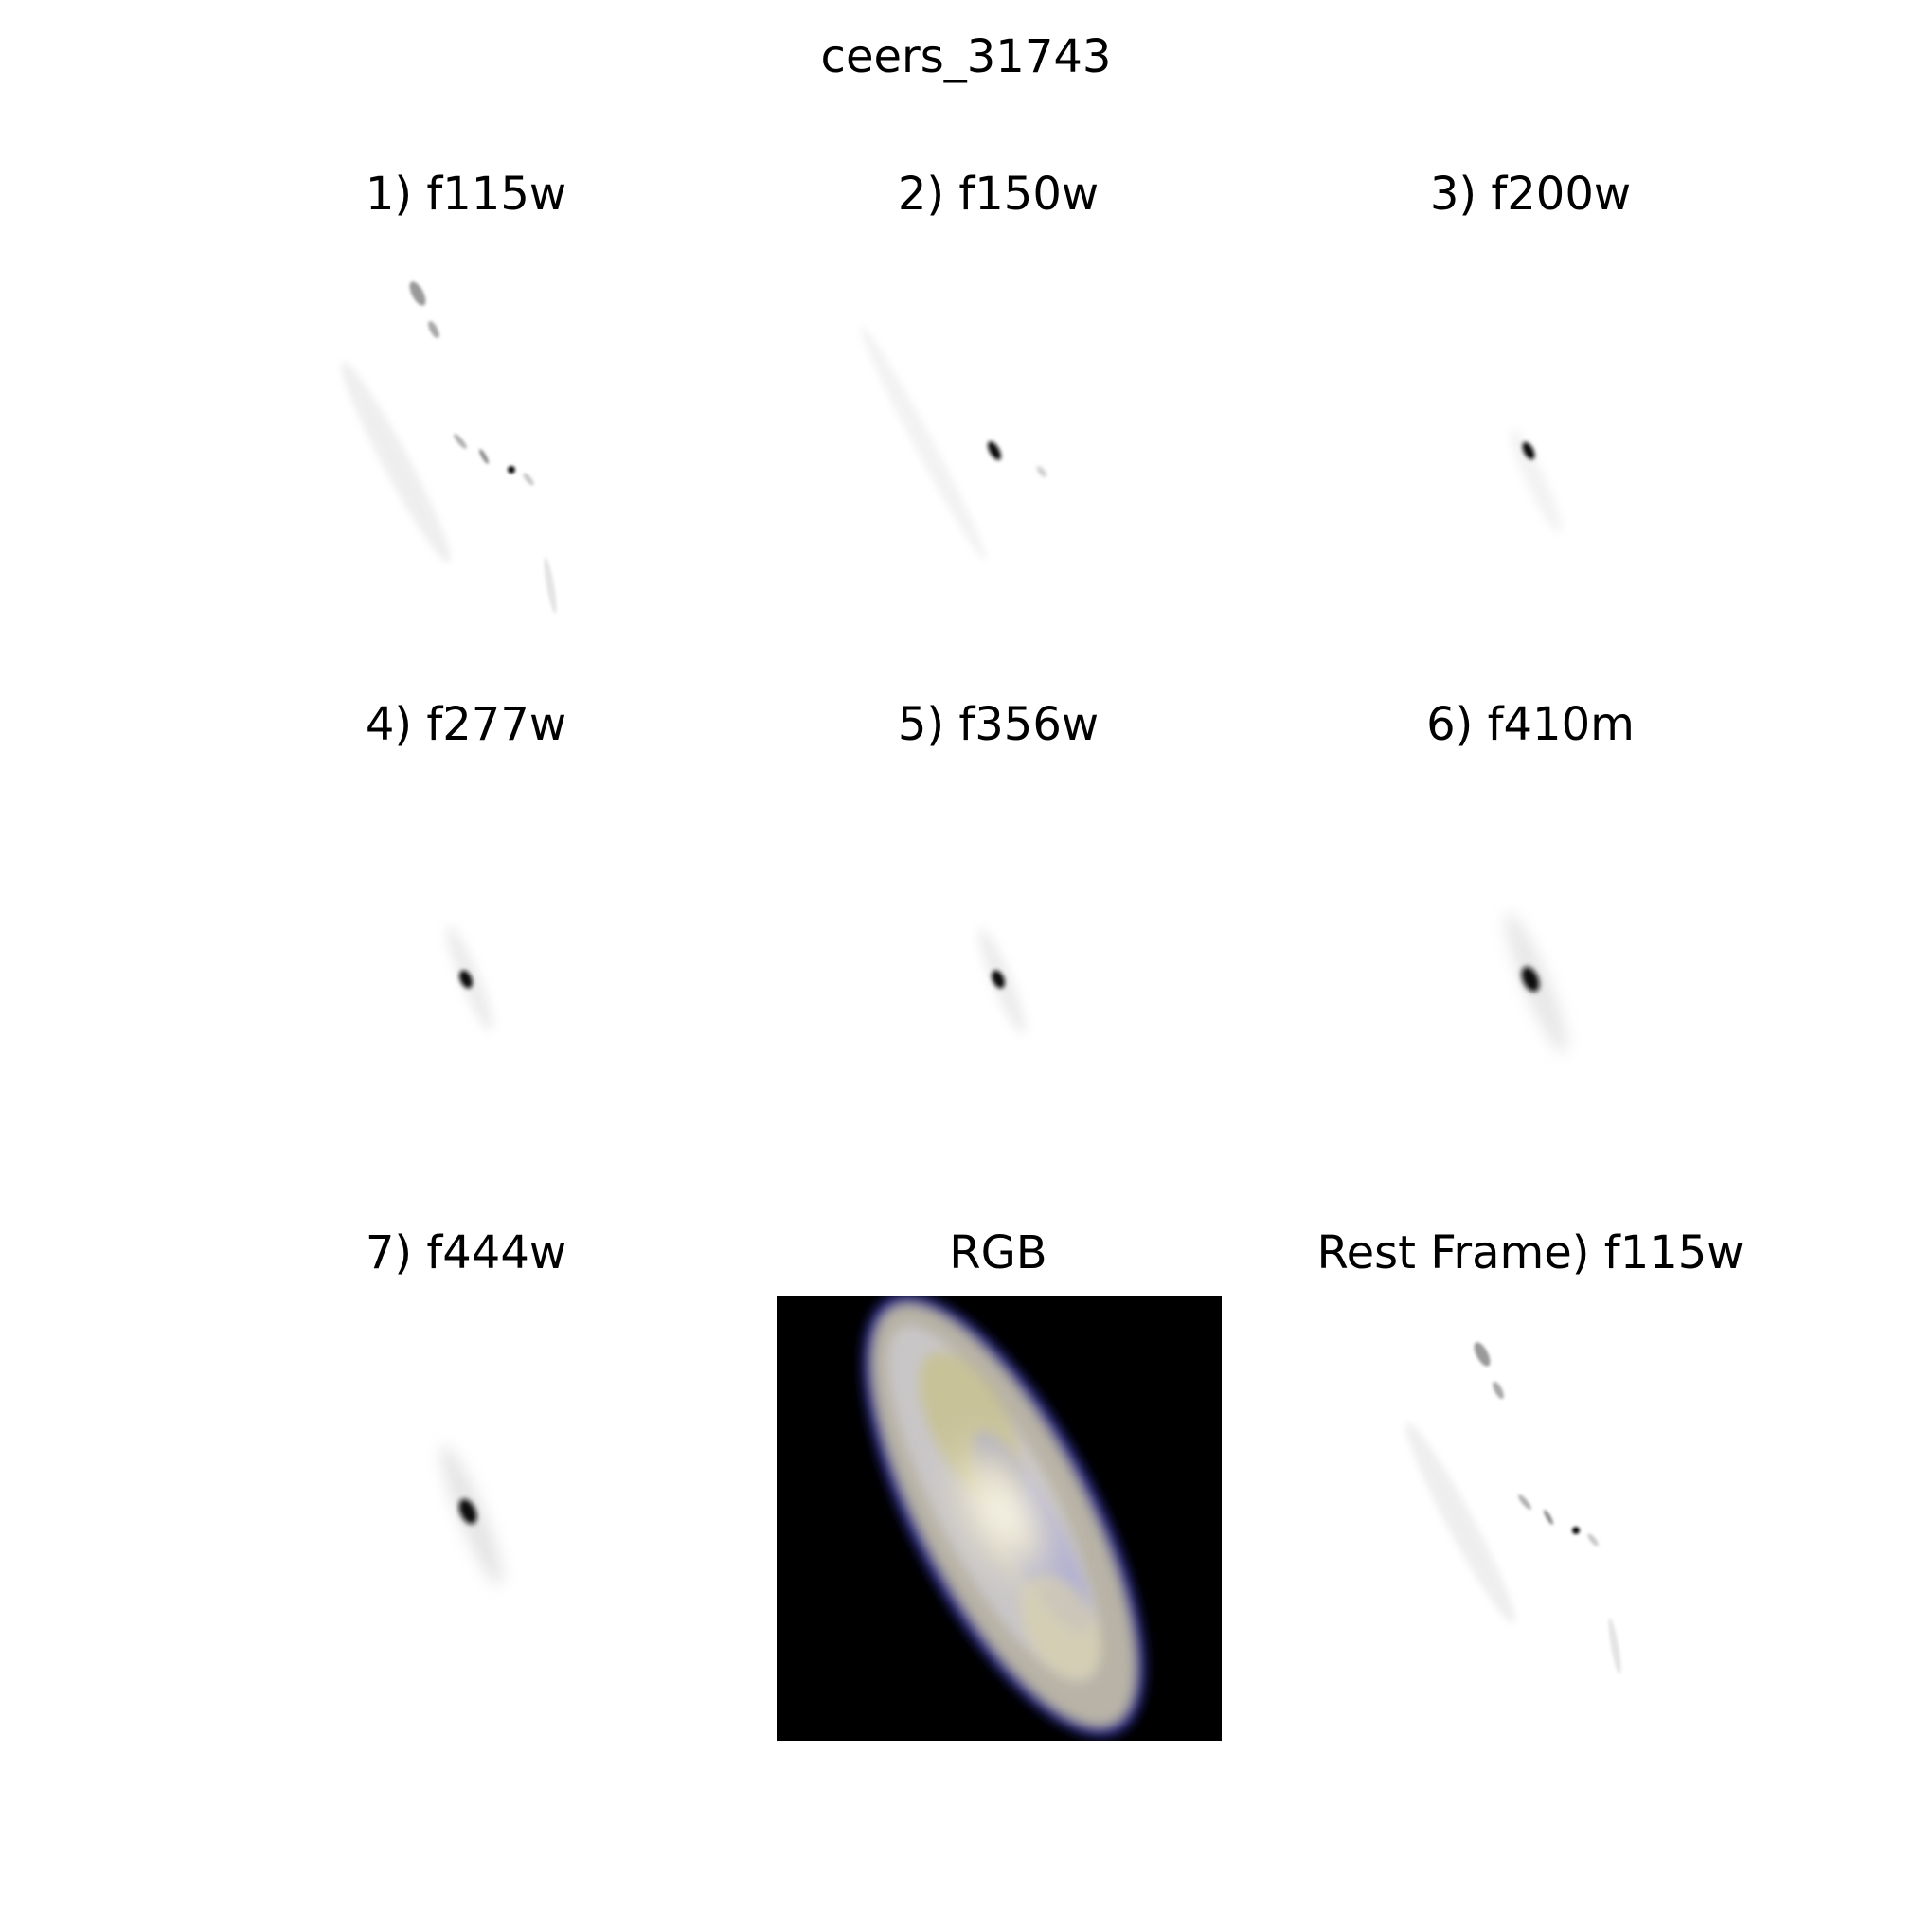 The image size is (1932, 1932). I want to click on f115w-image, so click(449, 447).